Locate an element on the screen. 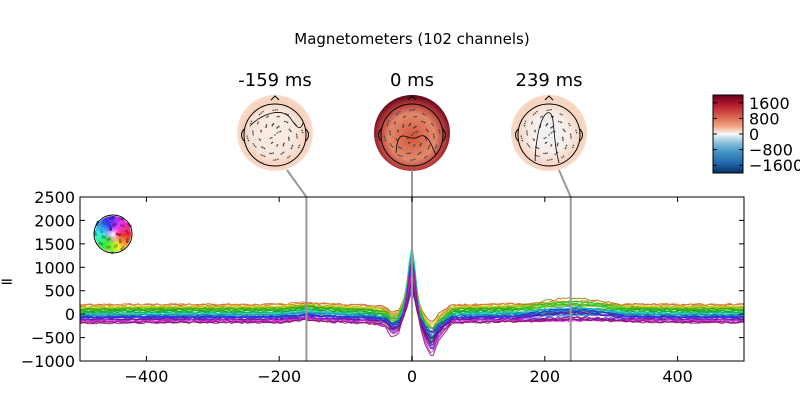  sensor-legend-head is located at coordinates (113, 234).